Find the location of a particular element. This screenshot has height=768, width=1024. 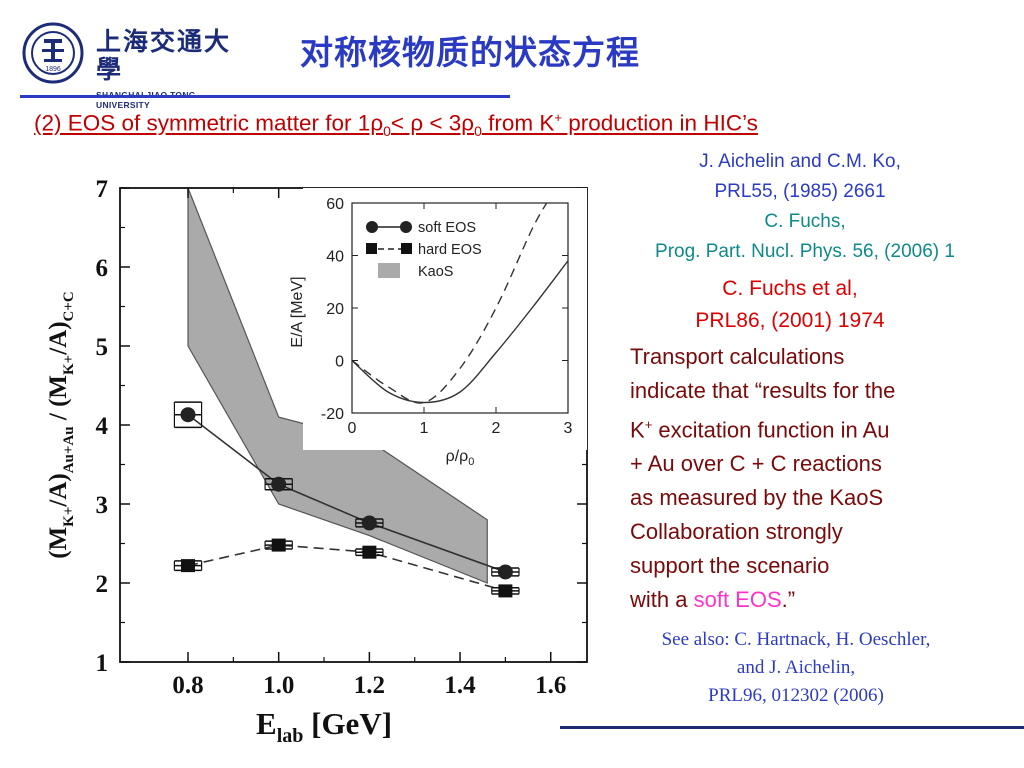

legend-hard-marker-right is located at coordinates (406, 248).